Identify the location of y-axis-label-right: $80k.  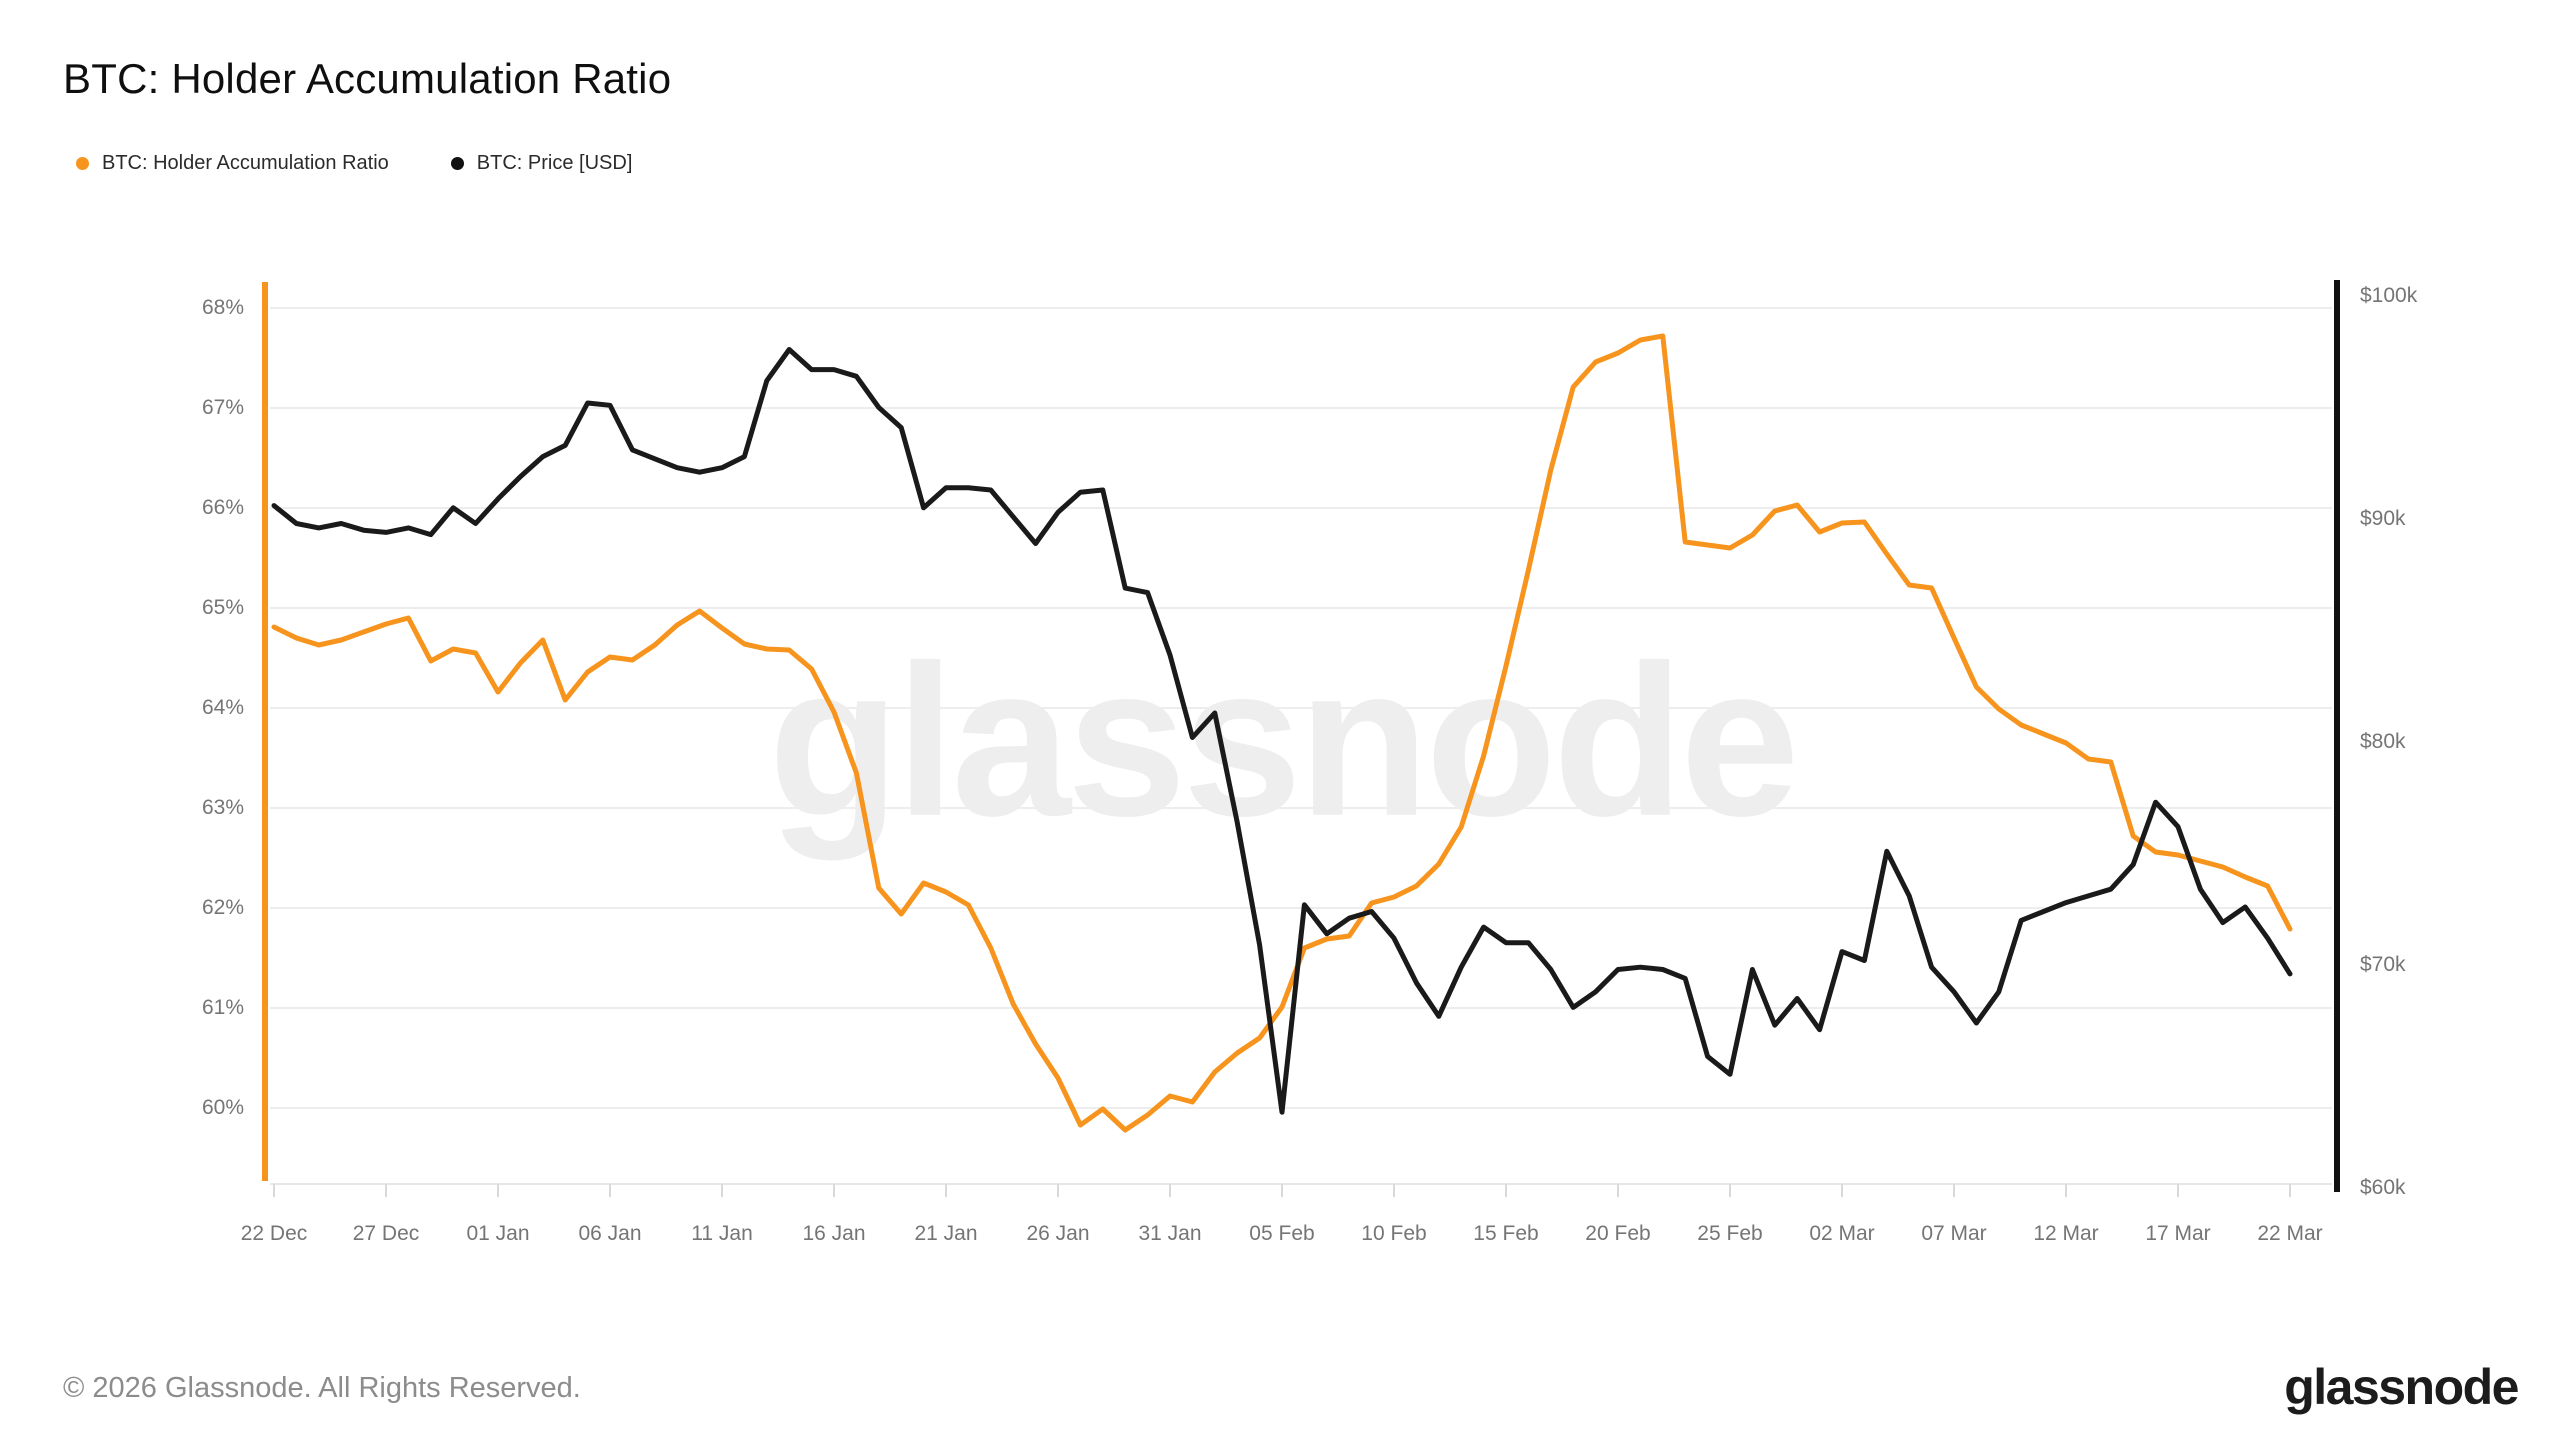
(2383, 741).